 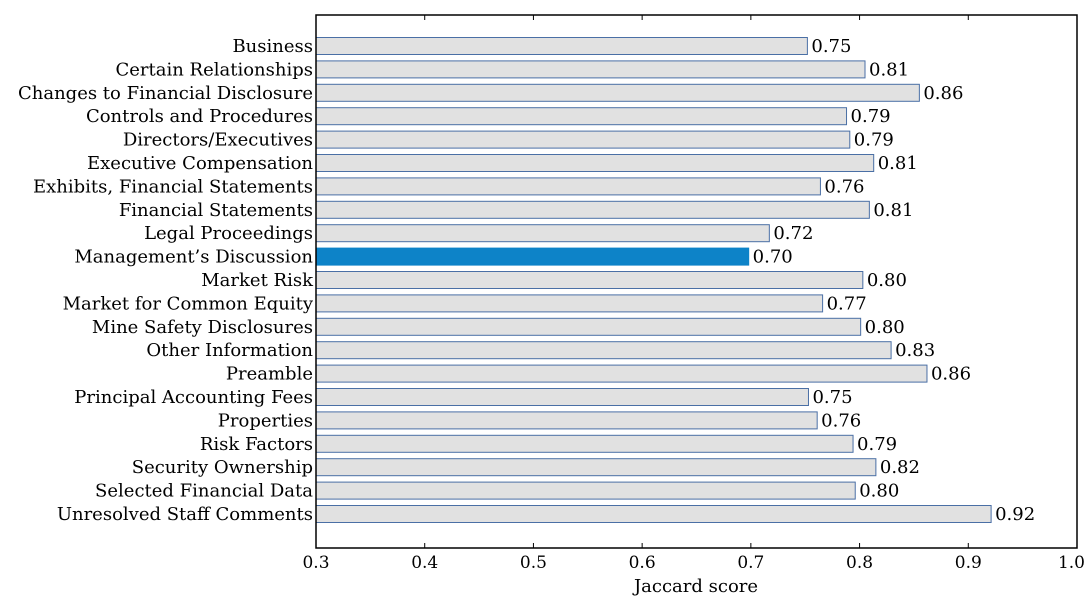 What do you see at coordinates (590, 69) in the screenshot?
I see `bar-certain-relationships` at bounding box center [590, 69].